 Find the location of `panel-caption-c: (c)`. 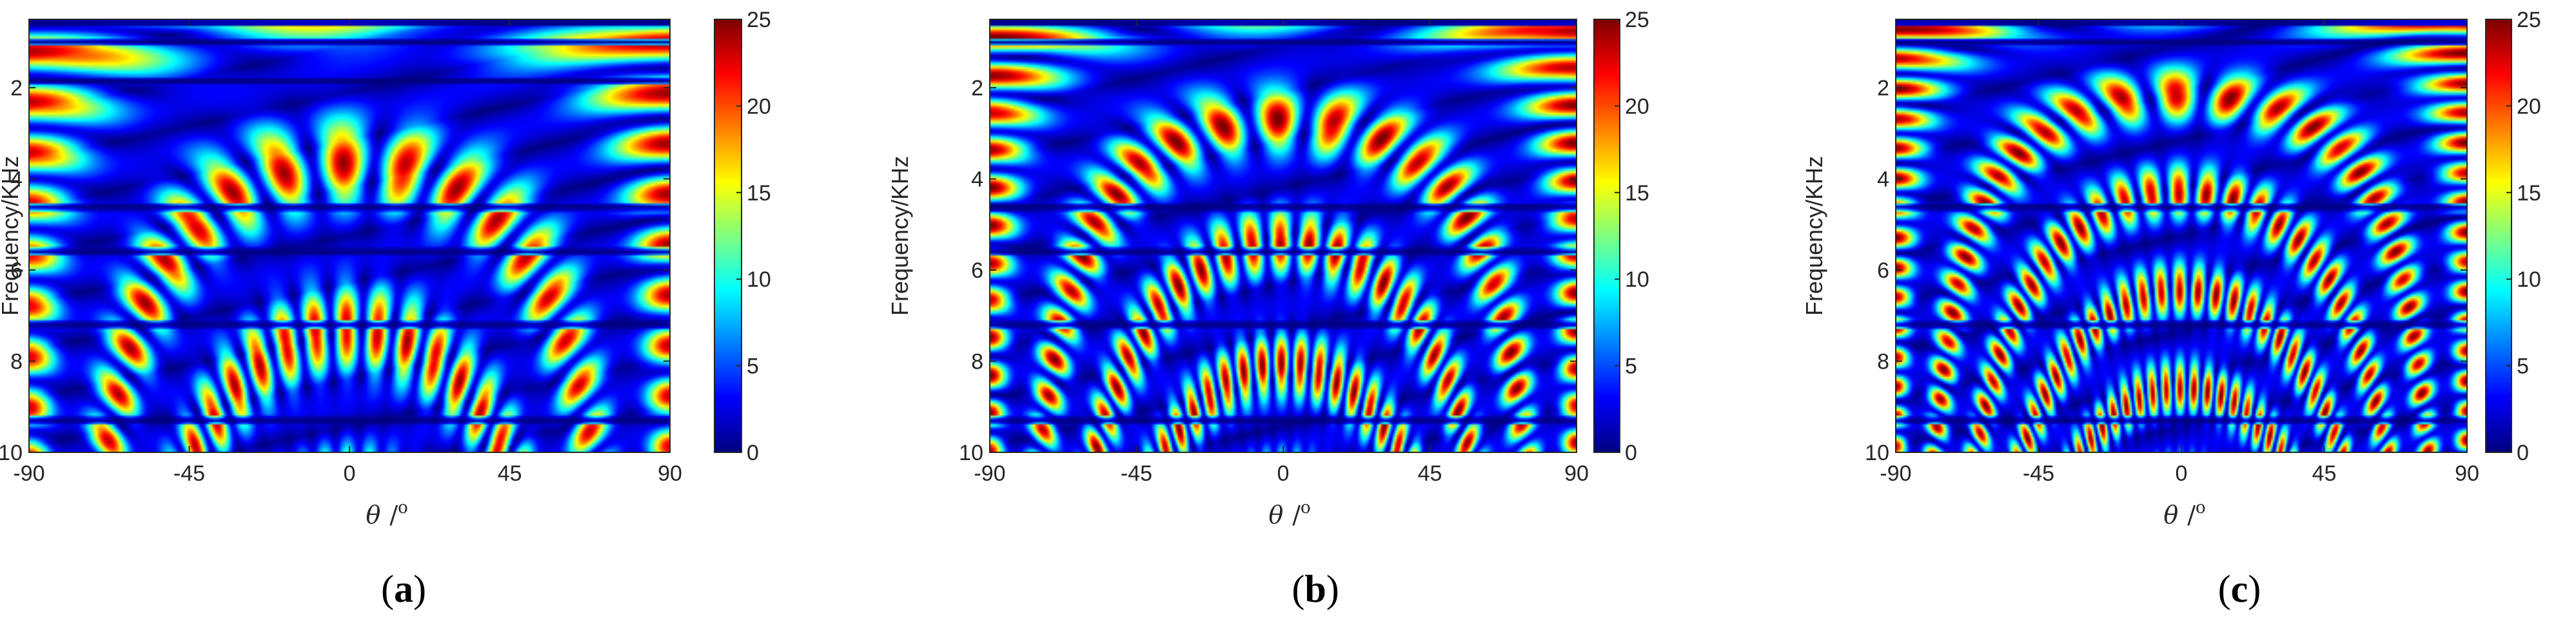

panel-caption-c: (c) is located at coordinates (2239, 589).